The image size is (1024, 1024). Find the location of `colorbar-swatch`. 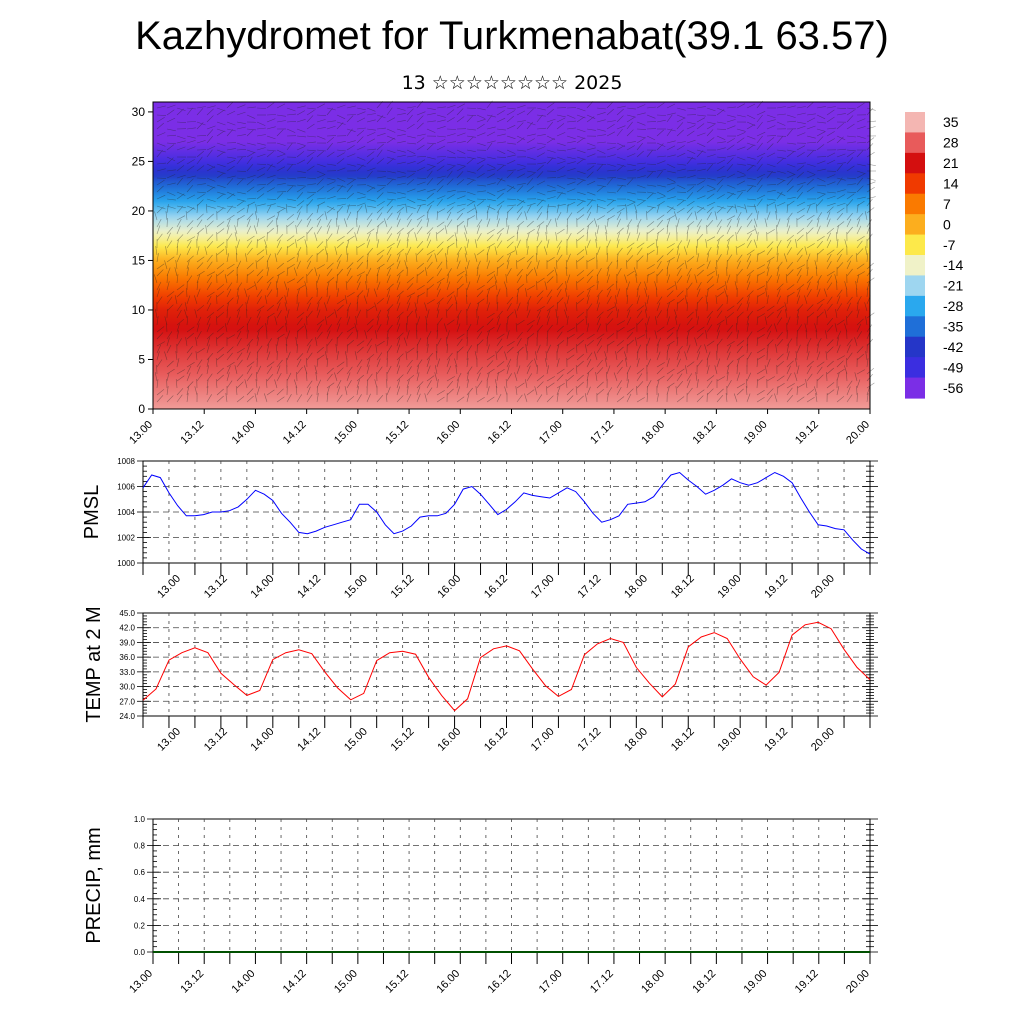

colorbar-swatch is located at coordinates (915, 245).